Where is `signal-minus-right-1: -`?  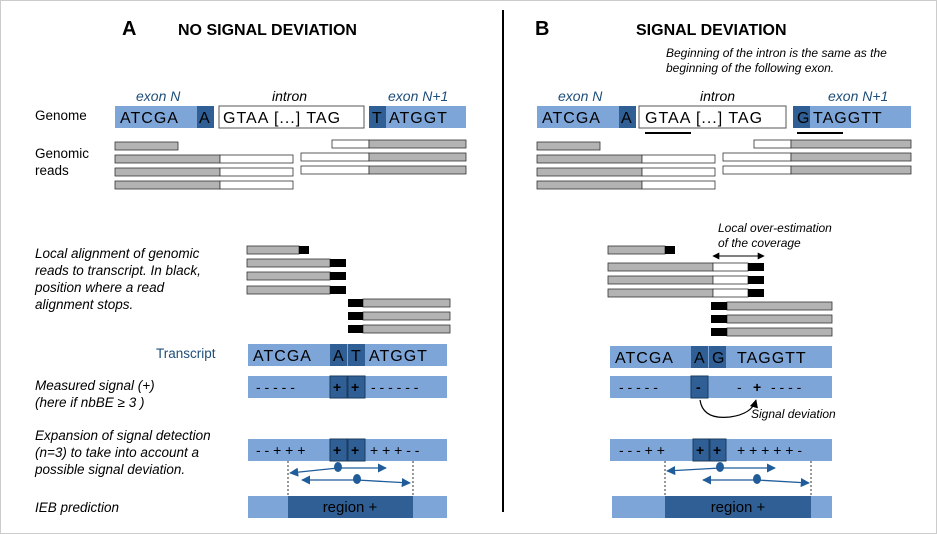
signal-minus-right-1: - is located at coordinates (739, 387).